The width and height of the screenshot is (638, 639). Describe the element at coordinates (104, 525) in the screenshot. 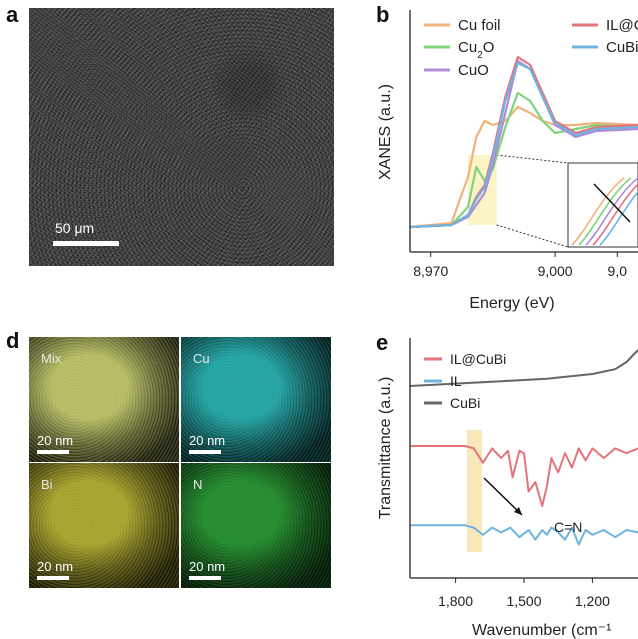

I see `eds-map-bi: Bi 20 nm` at that location.